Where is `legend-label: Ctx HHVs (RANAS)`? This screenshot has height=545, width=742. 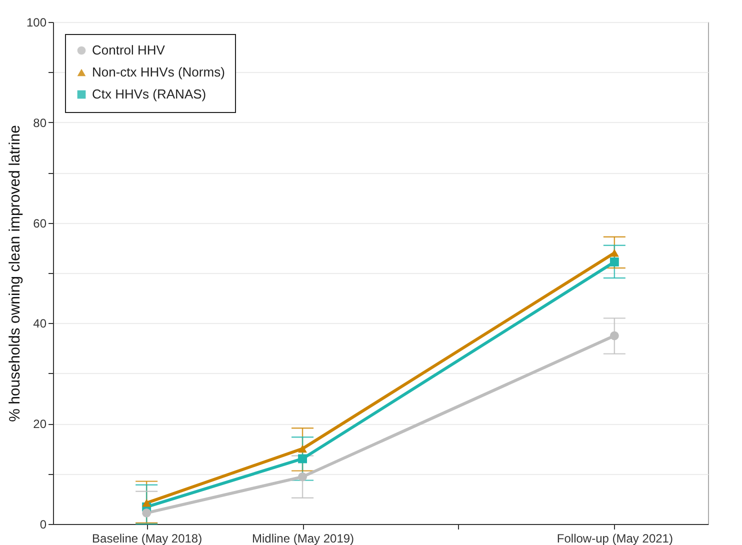 legend-label: Ctx HHVs (RANAS) is located at coordinates (149, 94).